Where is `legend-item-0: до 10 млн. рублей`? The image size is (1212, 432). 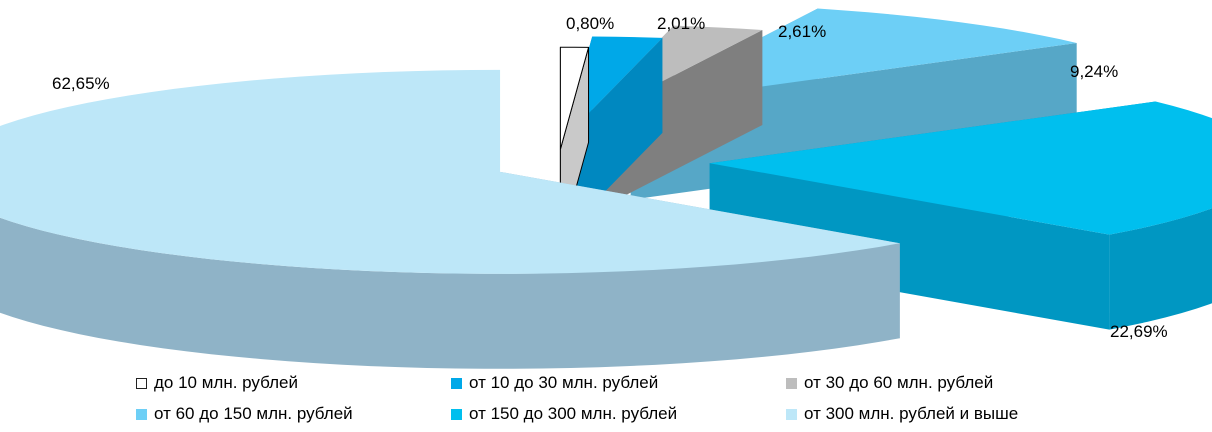
legend-item-0: до 10 млн. рублей is located at coordinates (217, 383).